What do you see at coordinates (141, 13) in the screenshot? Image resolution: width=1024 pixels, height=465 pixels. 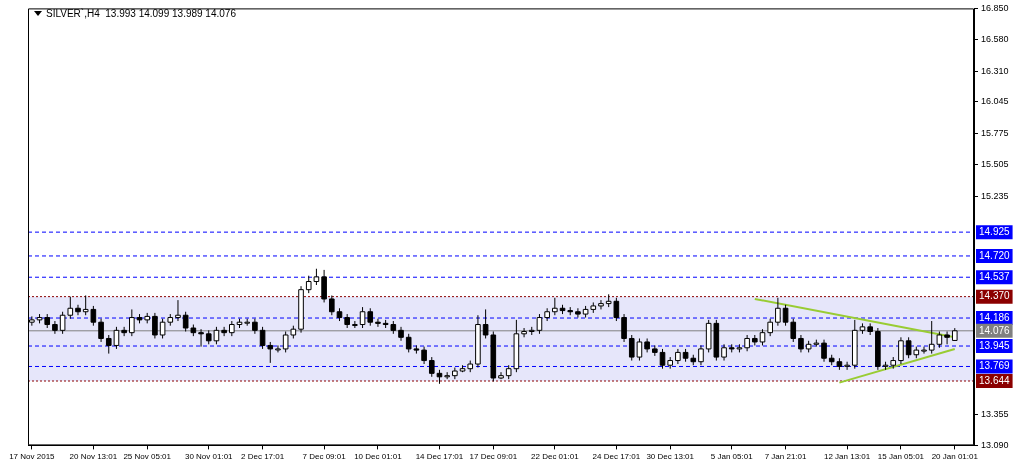 I see `chart-title: SILVER`,H4 13.993 14.099 13.989 14.076` at bounding box center [141, 13].